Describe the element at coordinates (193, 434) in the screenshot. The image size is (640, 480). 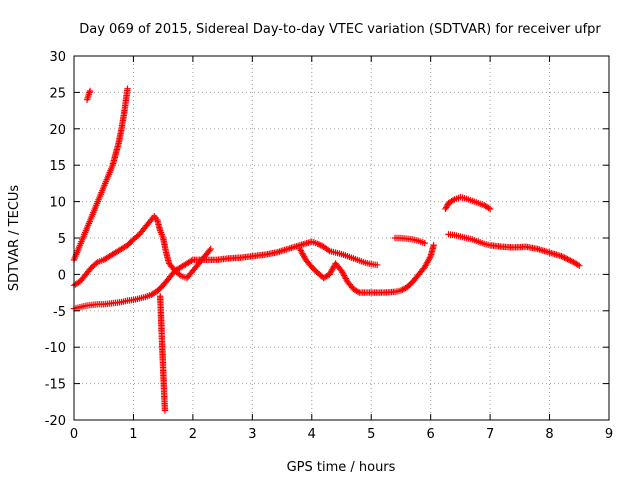
I see `x-tick-label: 2` at that location.